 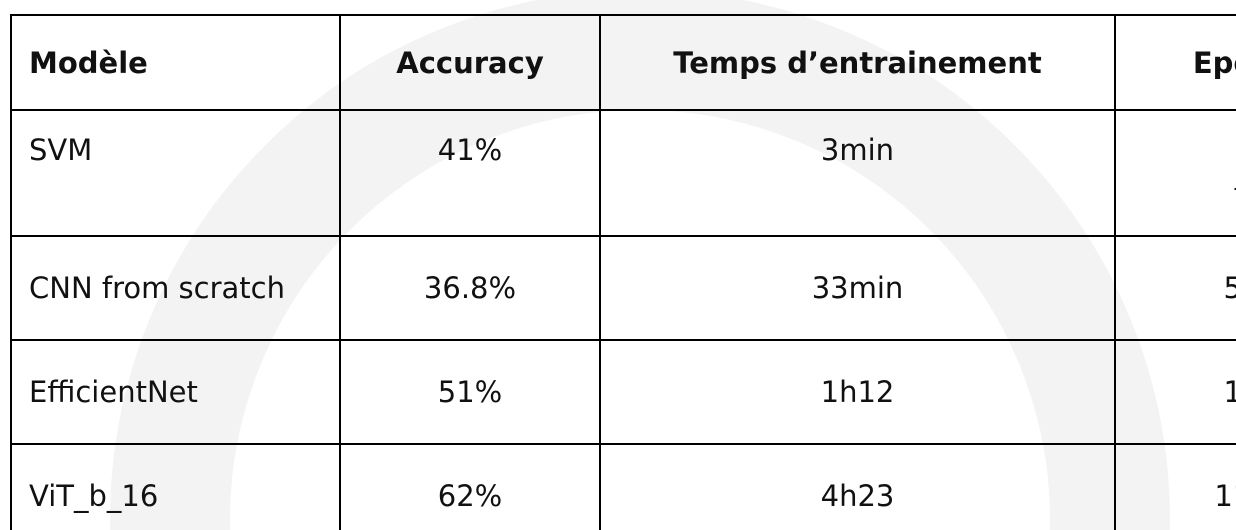 What do you see at coordinates (175, 62) in the screenshot?
I see `header-cell-model: Modèle` at bounding box center [175, 62].